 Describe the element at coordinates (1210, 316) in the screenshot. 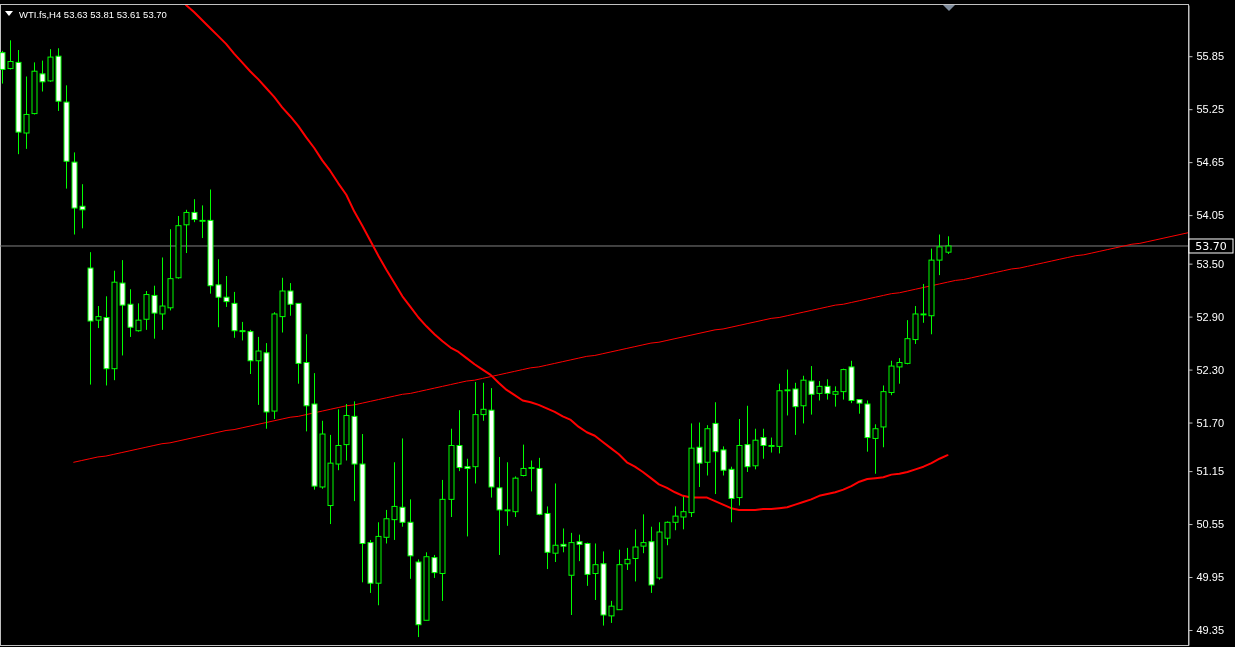

I see `y-tick-label: 52.90` at that location.